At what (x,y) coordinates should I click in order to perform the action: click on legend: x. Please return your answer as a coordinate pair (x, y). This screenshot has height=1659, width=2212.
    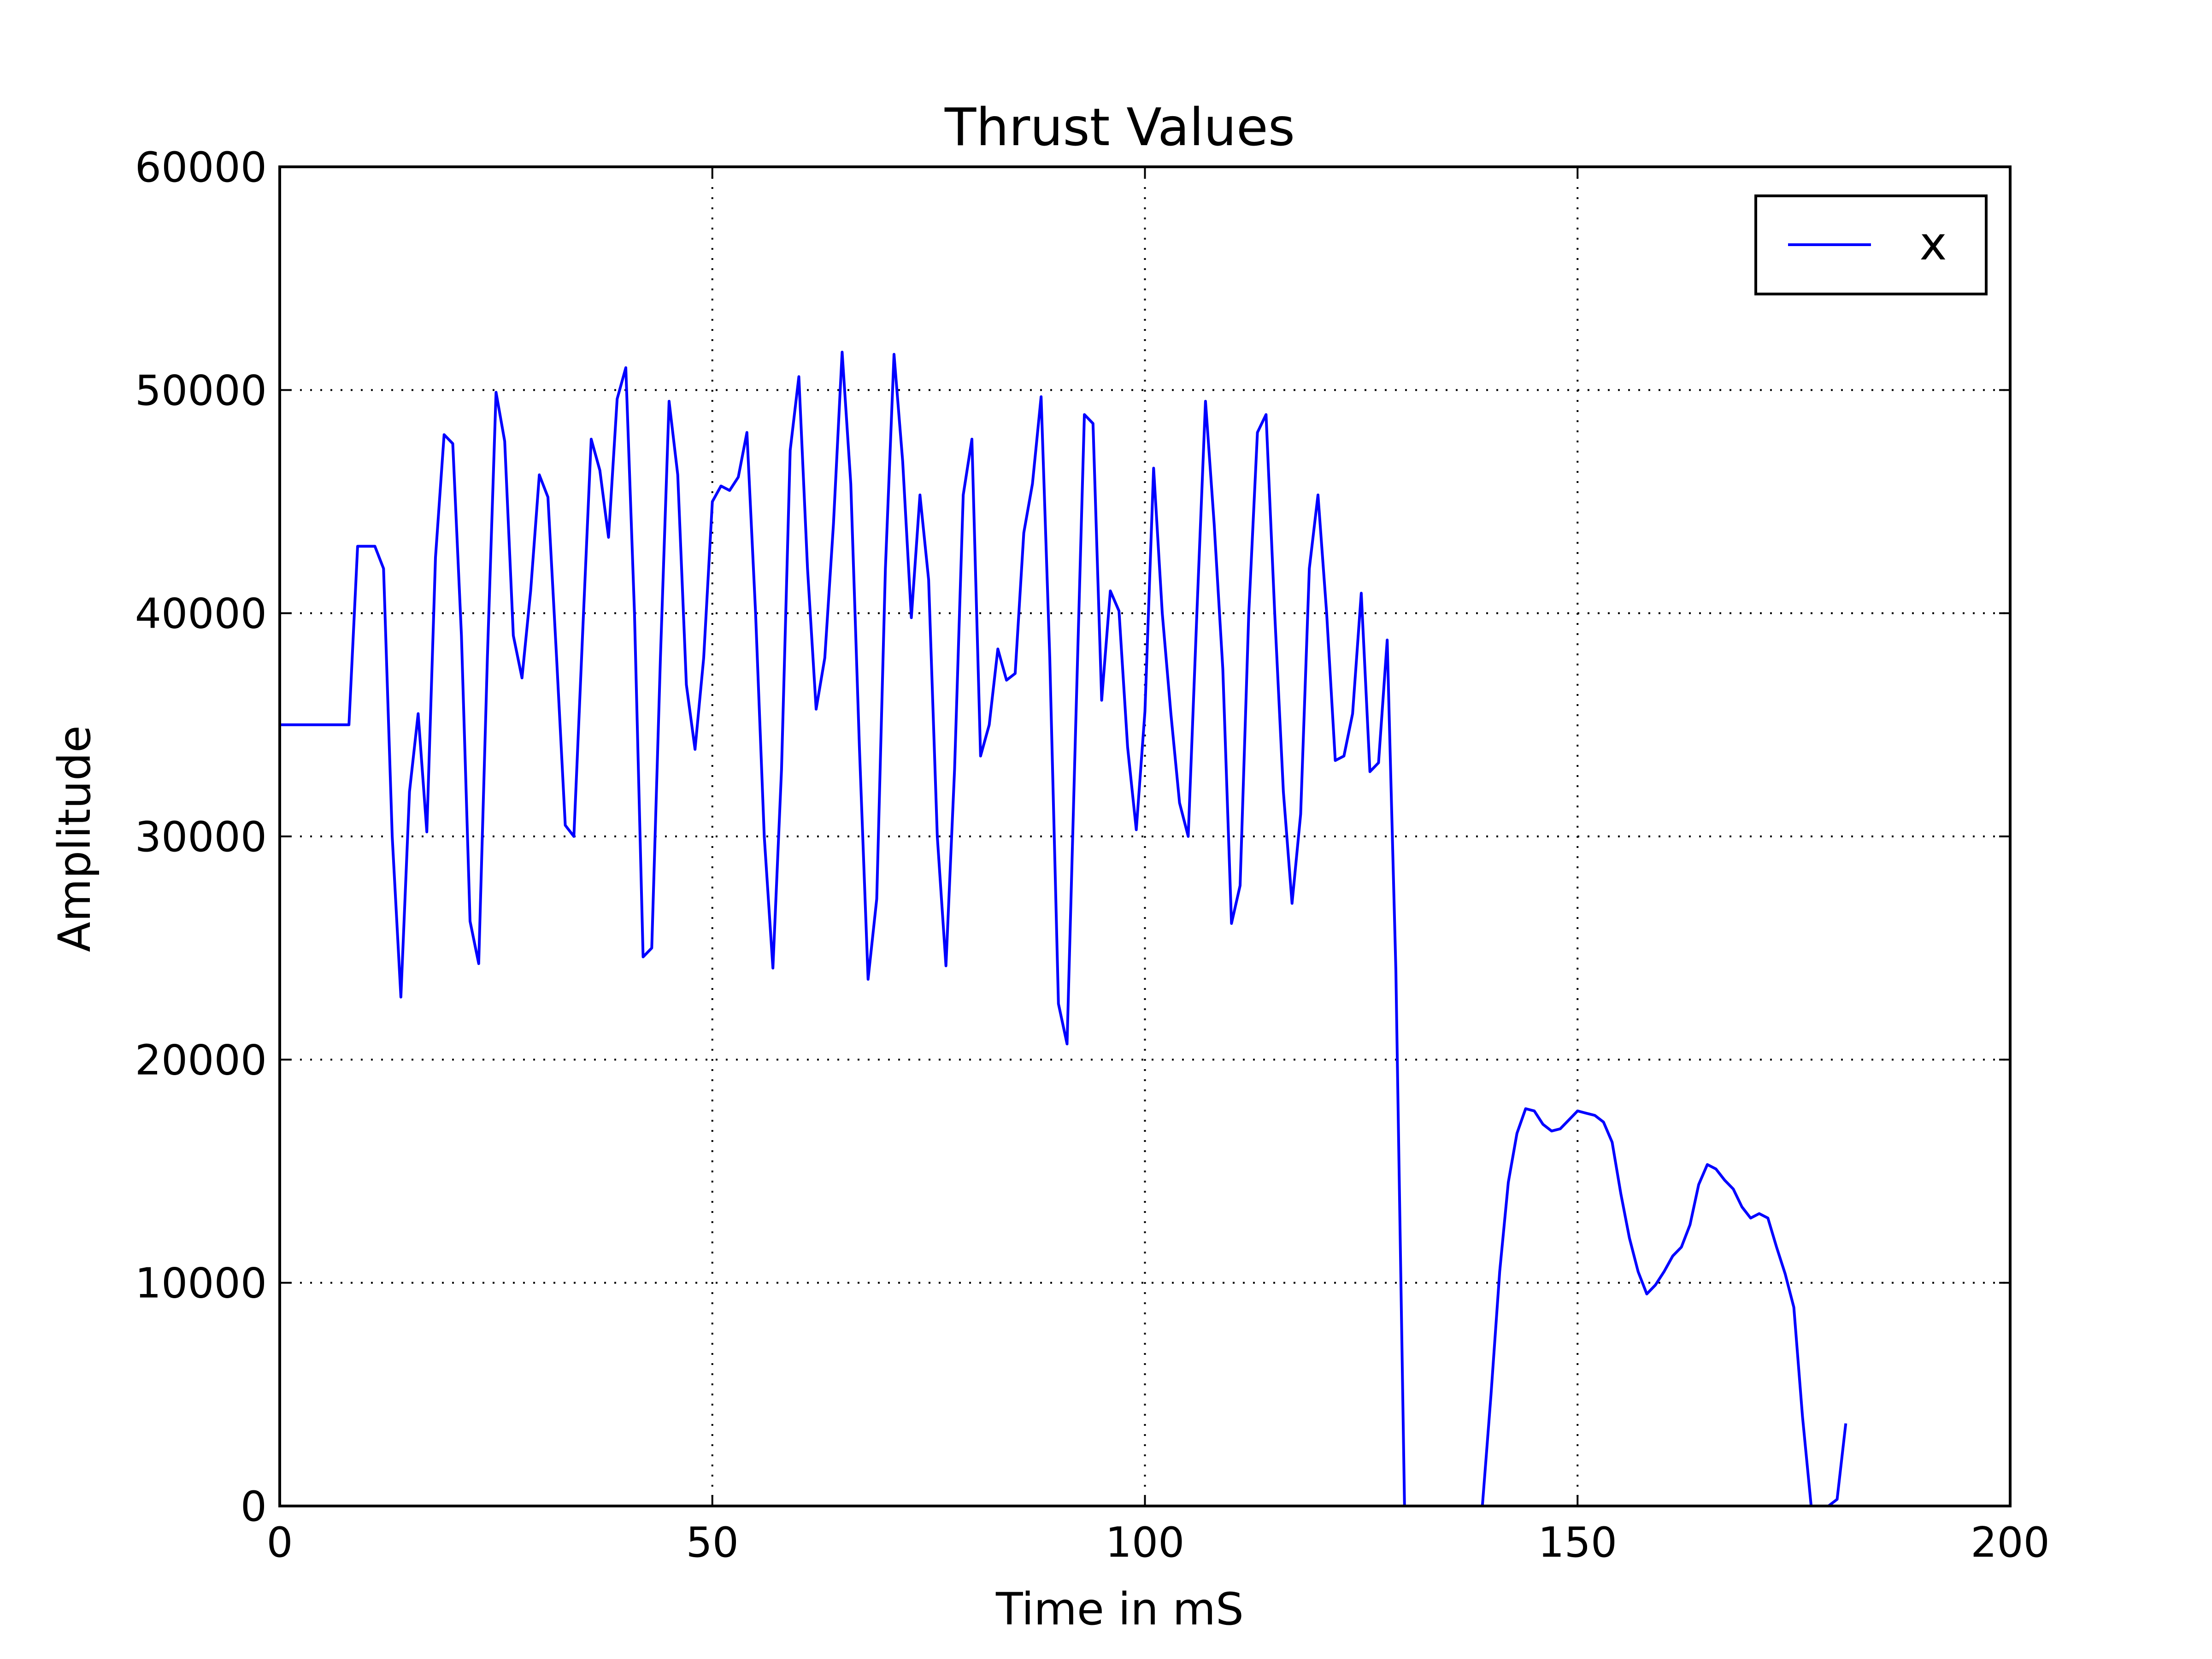
    Looking at the image, I should click on (1871, 244).